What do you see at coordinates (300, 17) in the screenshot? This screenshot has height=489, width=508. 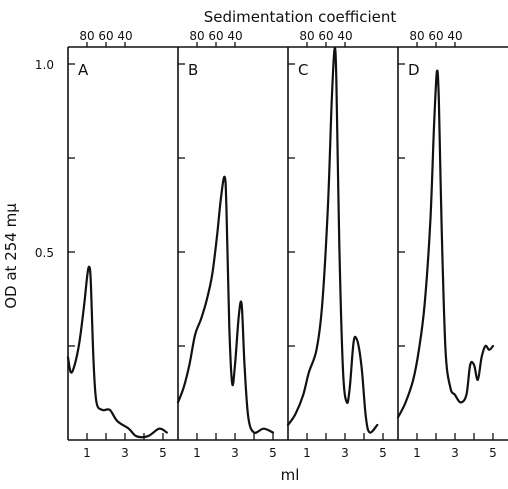 I see `top-axis-title: Sedimentation coefficient` at bounding box center [300, 17].